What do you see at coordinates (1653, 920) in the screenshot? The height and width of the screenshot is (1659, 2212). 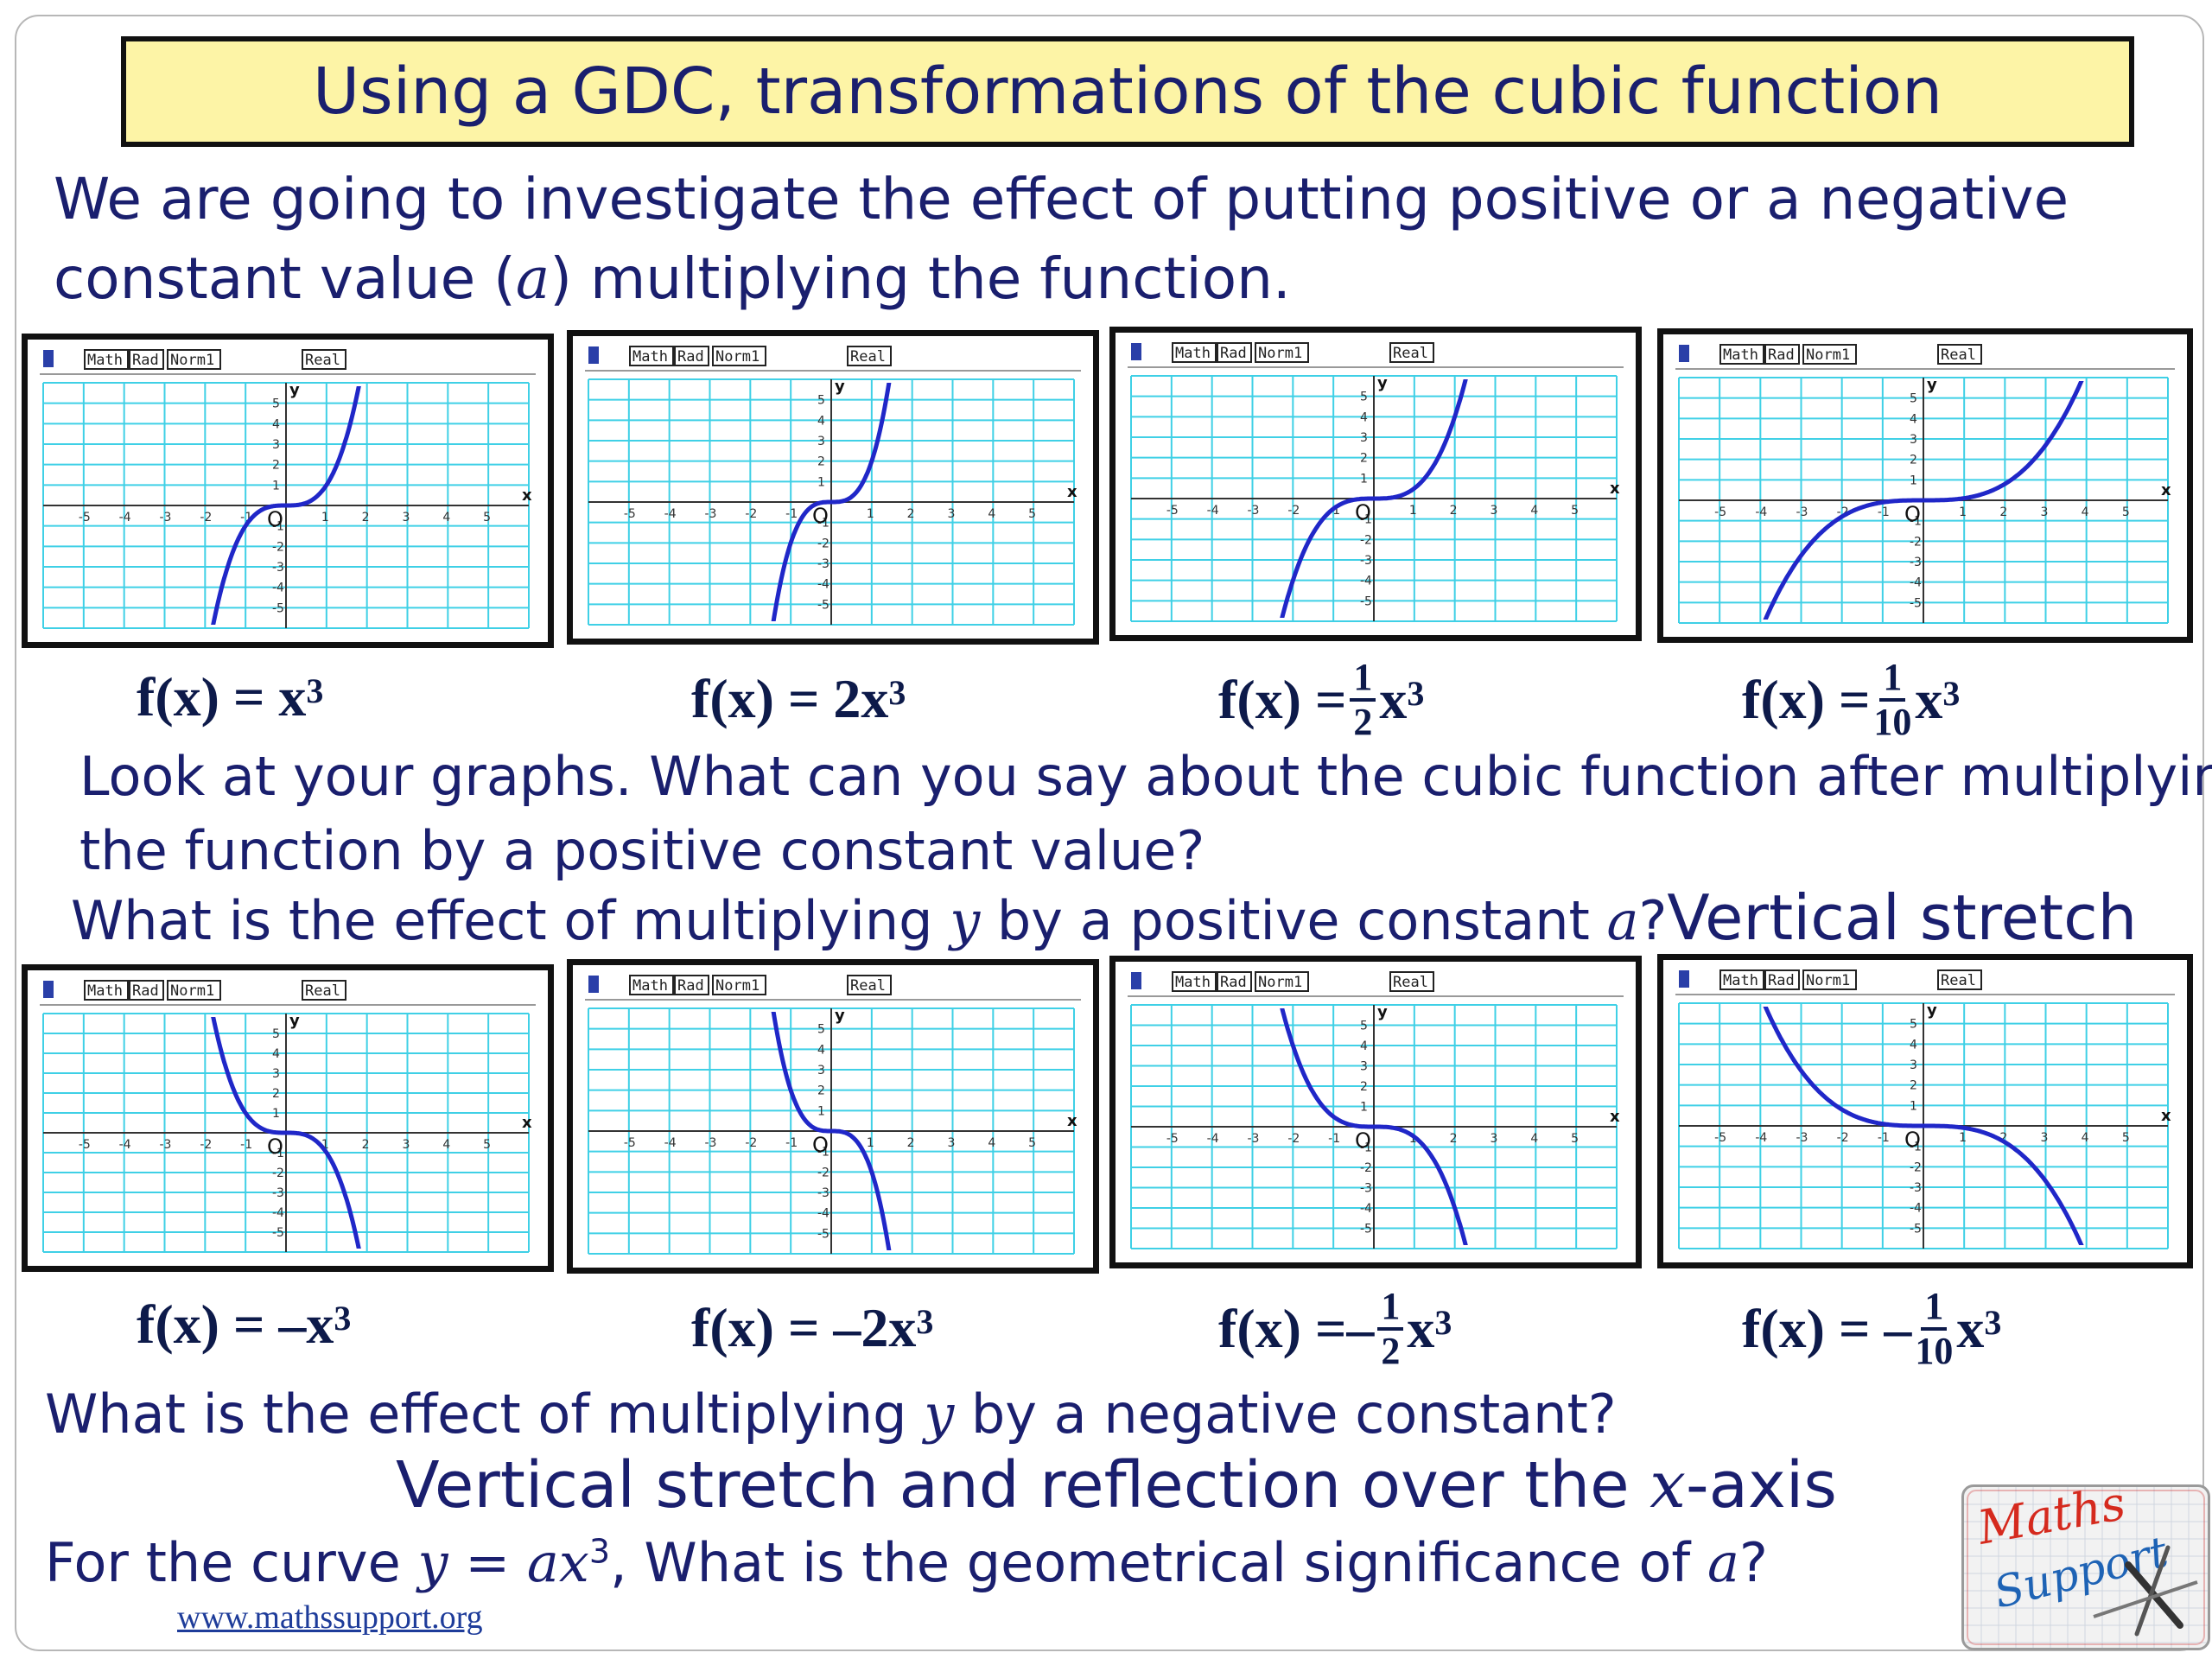 I see `question2-post: ?` at bounding box center [1653, 920].